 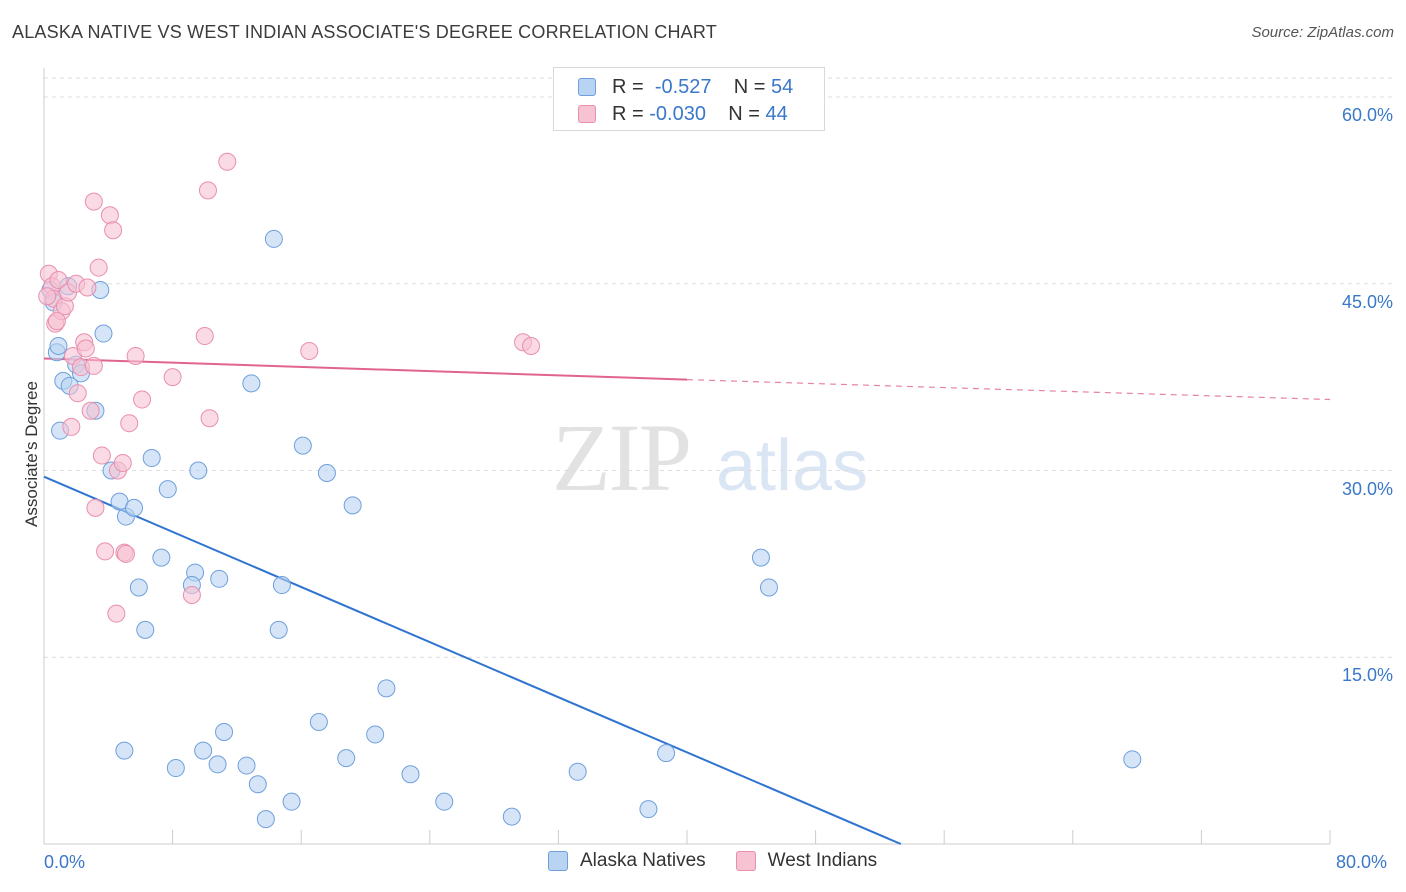 What do you see at coordinates (727, 861) in the screenshot?
I see `series-legend: Alaska Natives West Indians` at bounding box center [727, 861].